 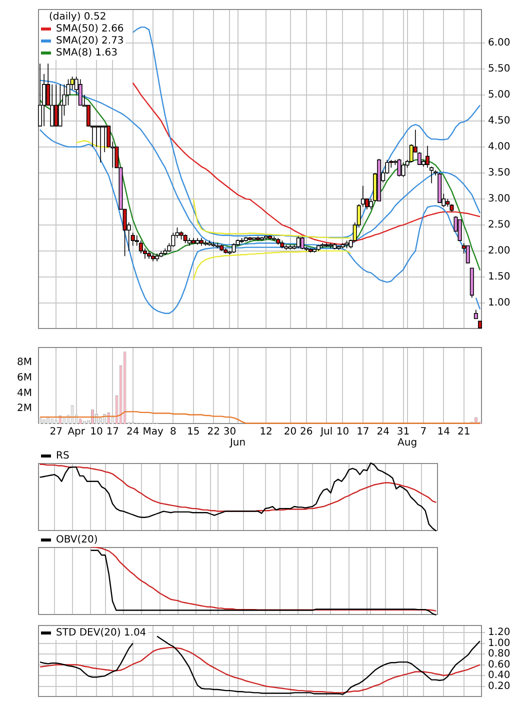 What do you see at coordinates (499, 94) in the screenshot?
I see `y-tick-label: 5.00` at bounding box center [499, 94].